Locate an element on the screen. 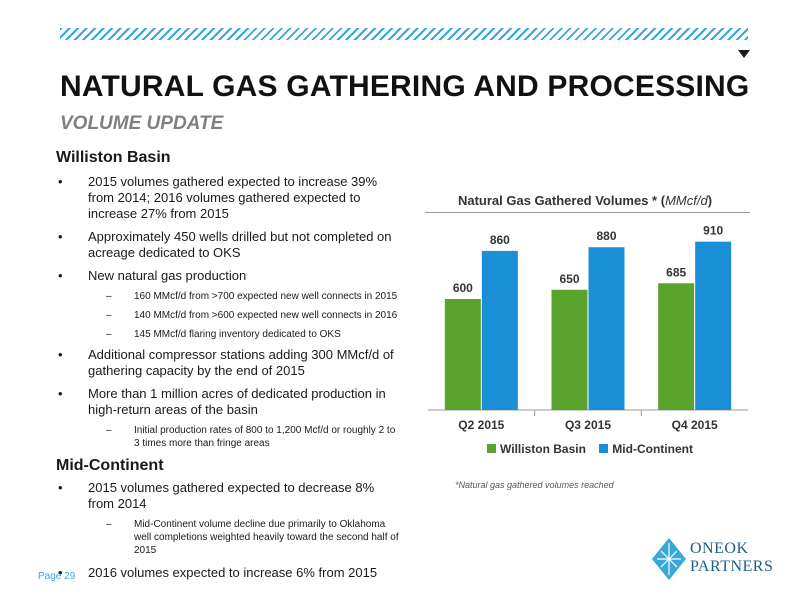 The width and height of the screenshot is (800, 600). bullet-text: New natural gas production is located at coordinates (167, 275).